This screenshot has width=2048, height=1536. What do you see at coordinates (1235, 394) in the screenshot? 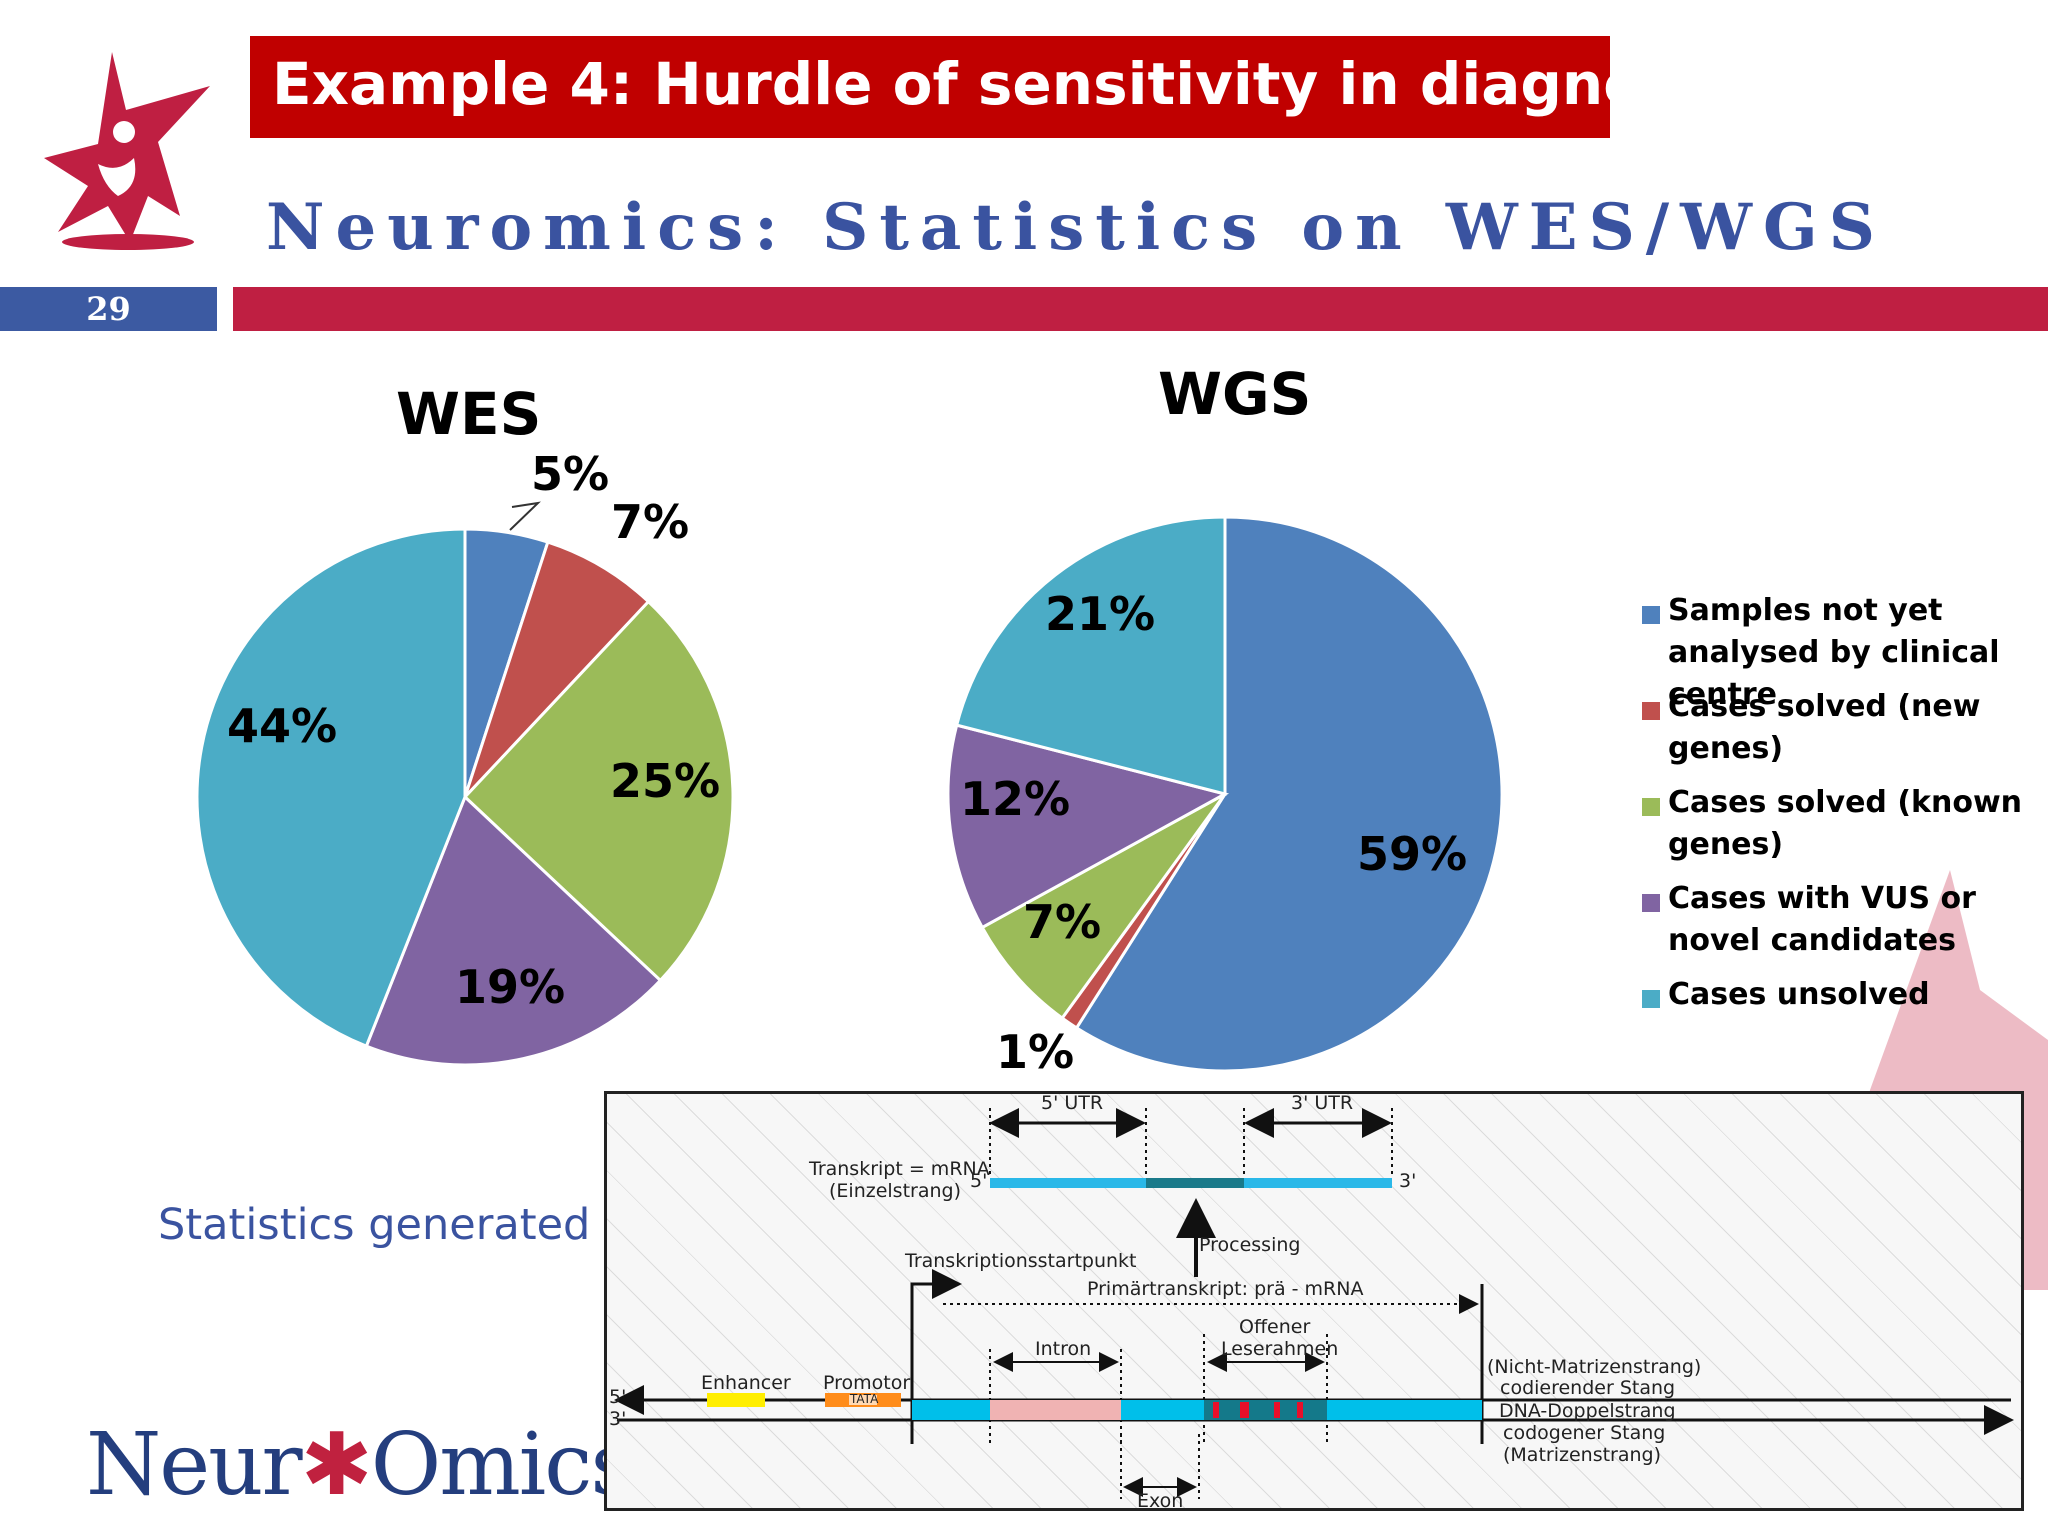
I see `wgs-chart-title: WGS` at bounding box center [1235, 394].